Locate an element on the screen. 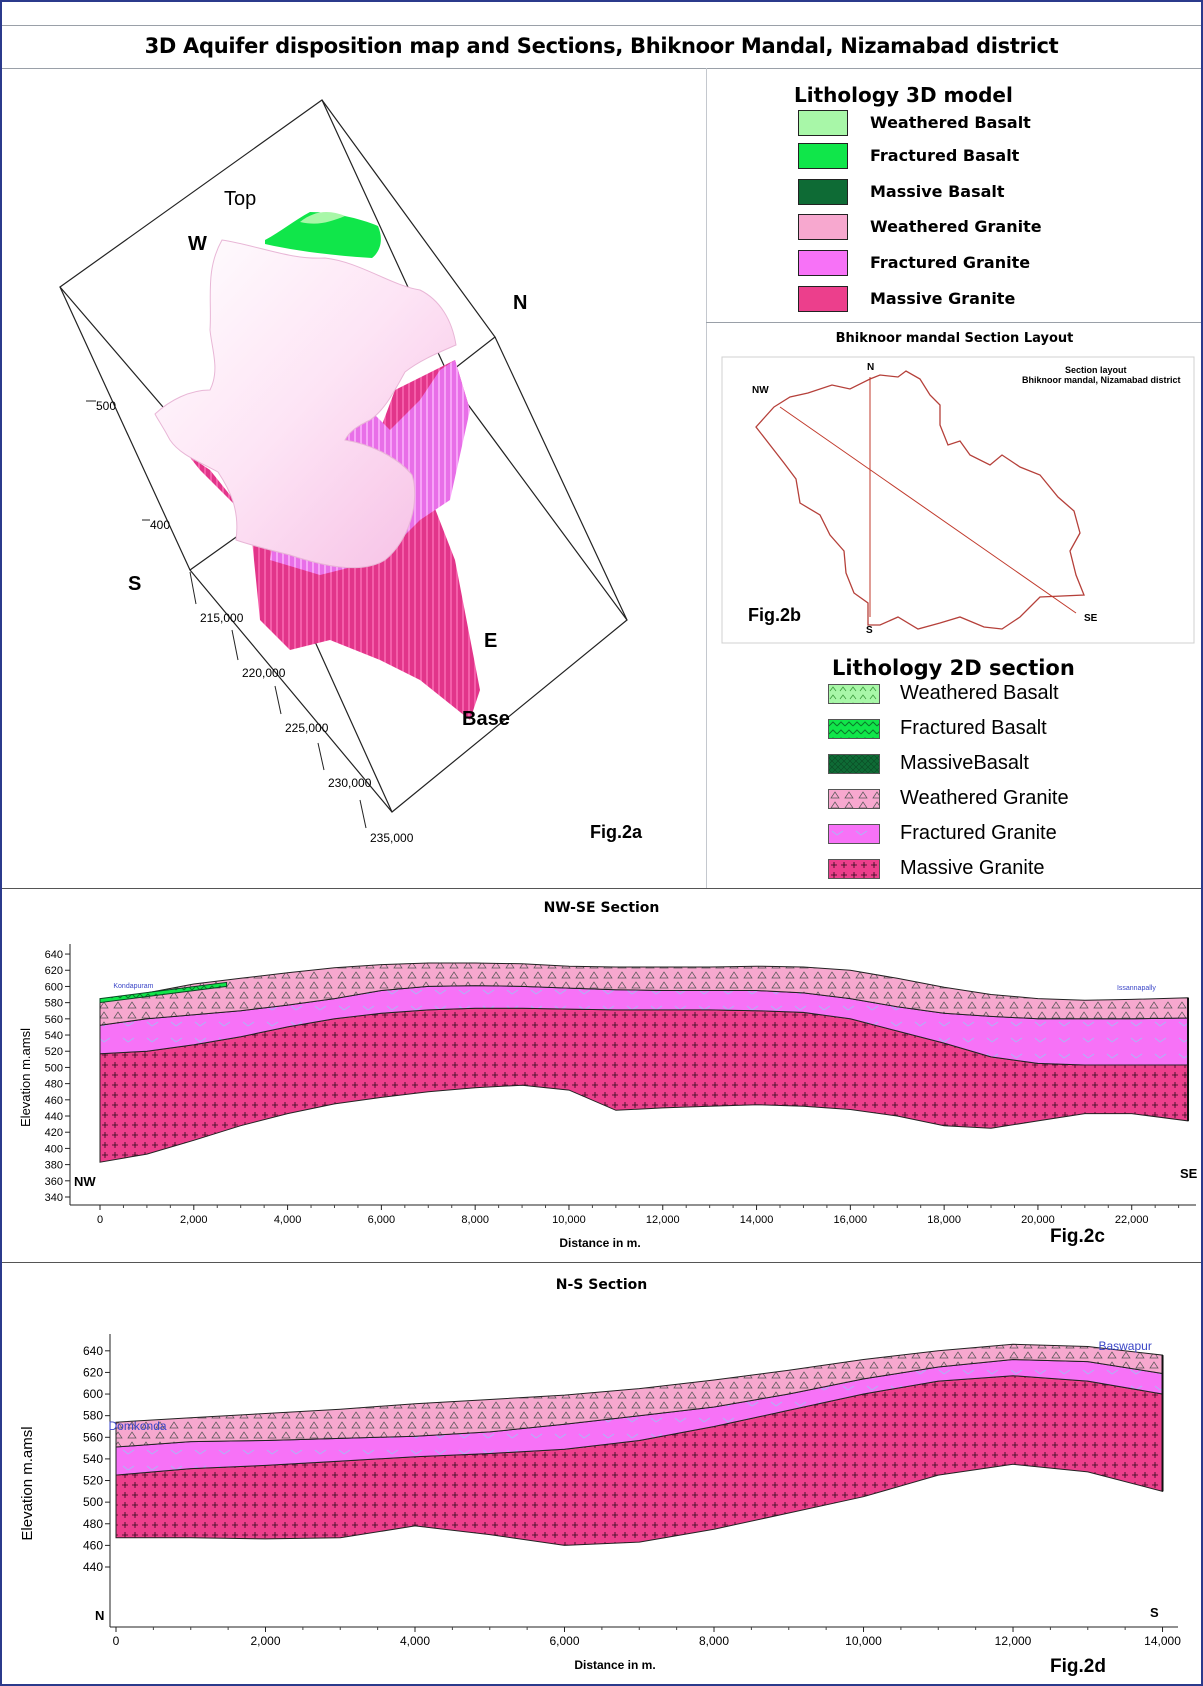  legend3d-title: Lithology 3D model is located at coordinates (903, 95).